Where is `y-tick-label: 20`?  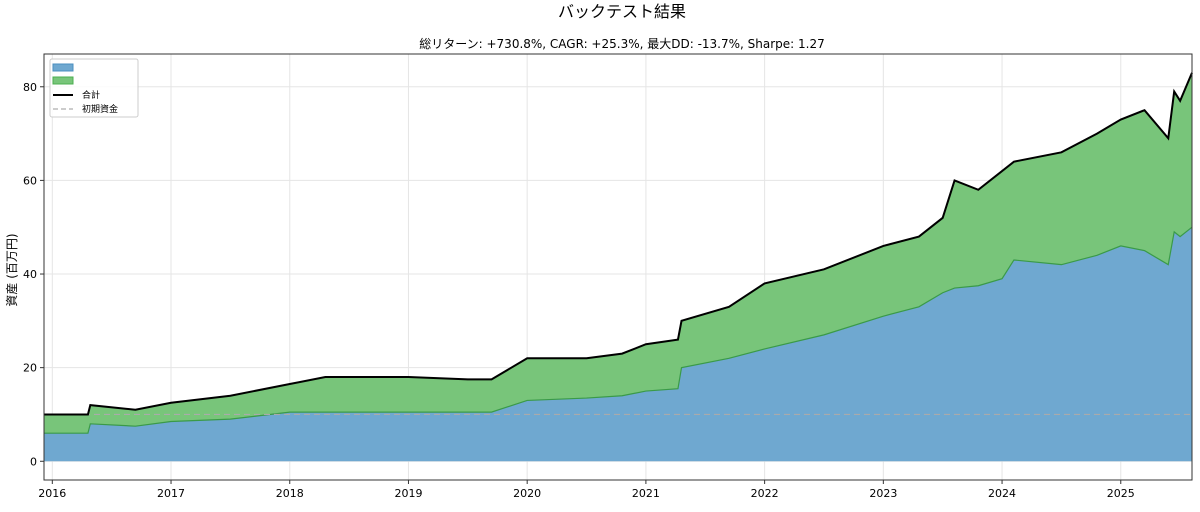
y-tick-label: 20 is located at coordinates (30, 368).